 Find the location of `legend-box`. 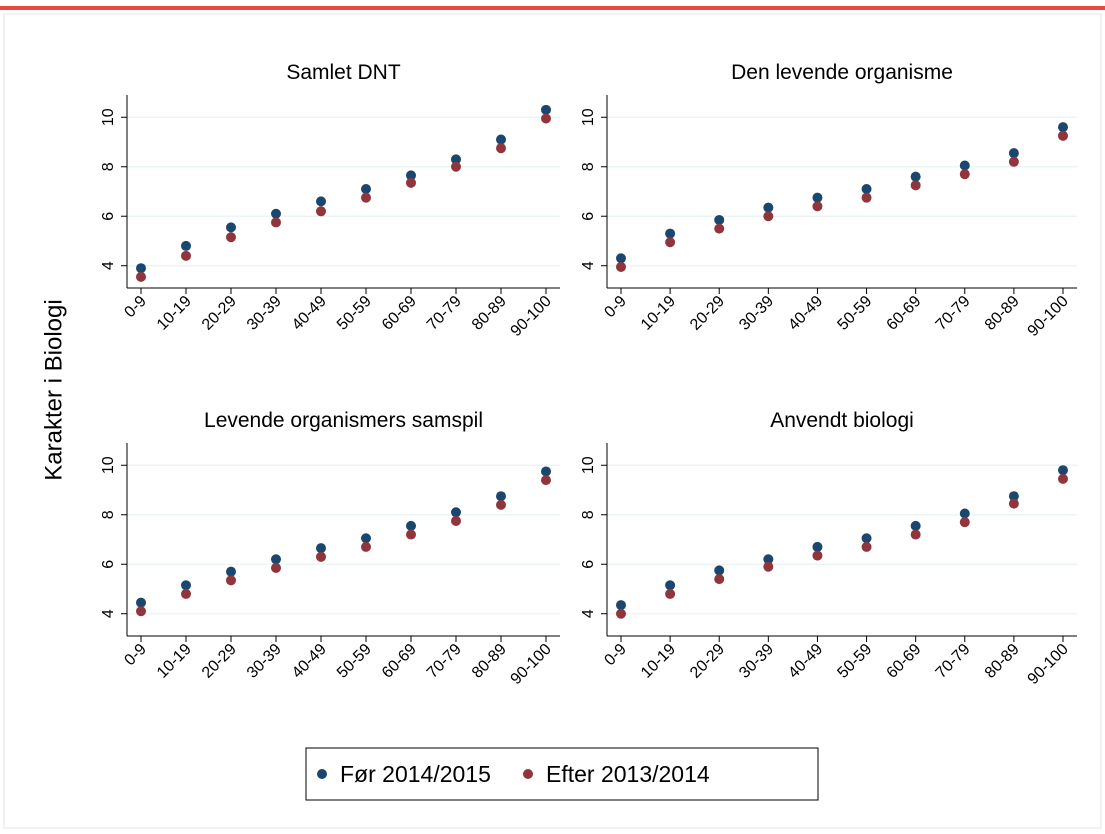

legend-box is located at coordinates (562, 774).